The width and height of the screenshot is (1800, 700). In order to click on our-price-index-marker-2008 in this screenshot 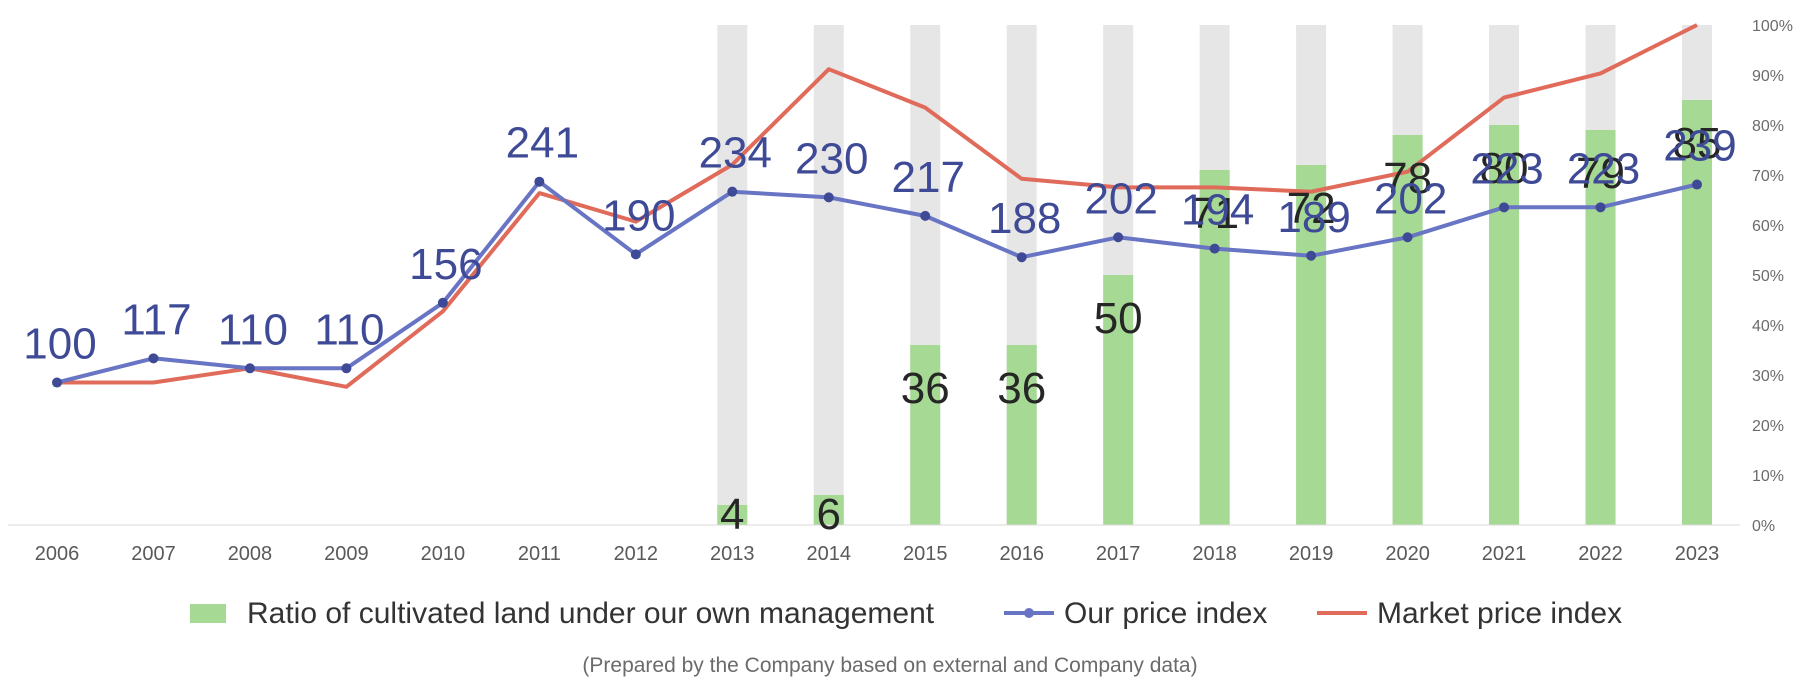, I will do `click(249, 368)`.